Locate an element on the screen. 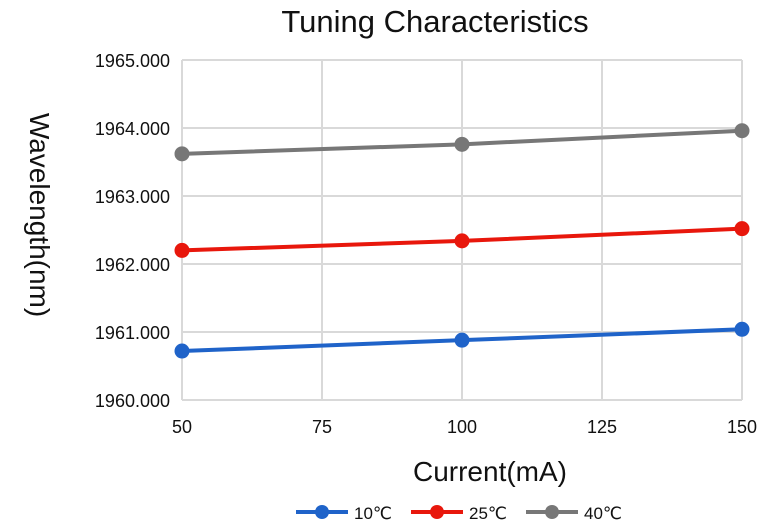 The width and height of the screenshot is (763, 524). y-tick-label: 1960.000 is located at coordinates (132, 401).